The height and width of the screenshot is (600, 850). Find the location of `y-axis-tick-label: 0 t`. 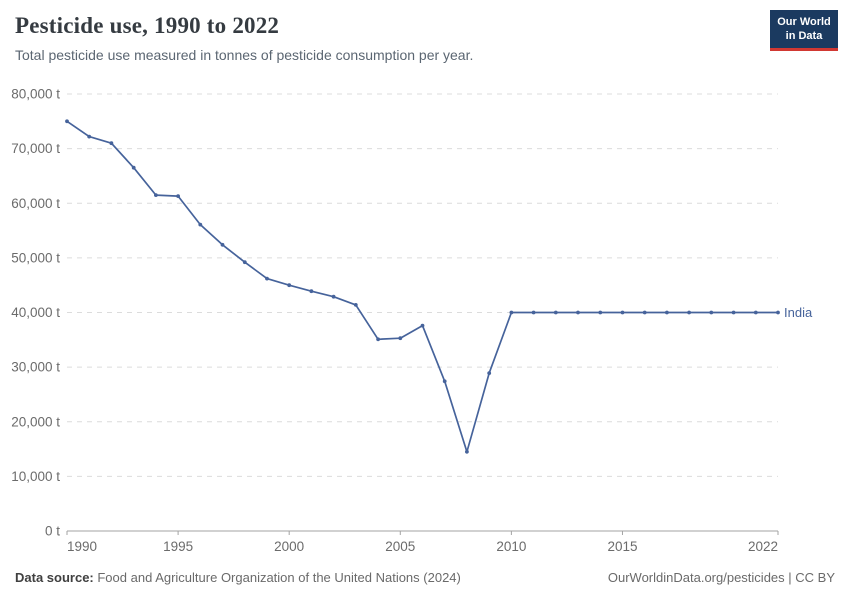

y-axis-tick-label: 0 t is located at coordinates (52, 531).